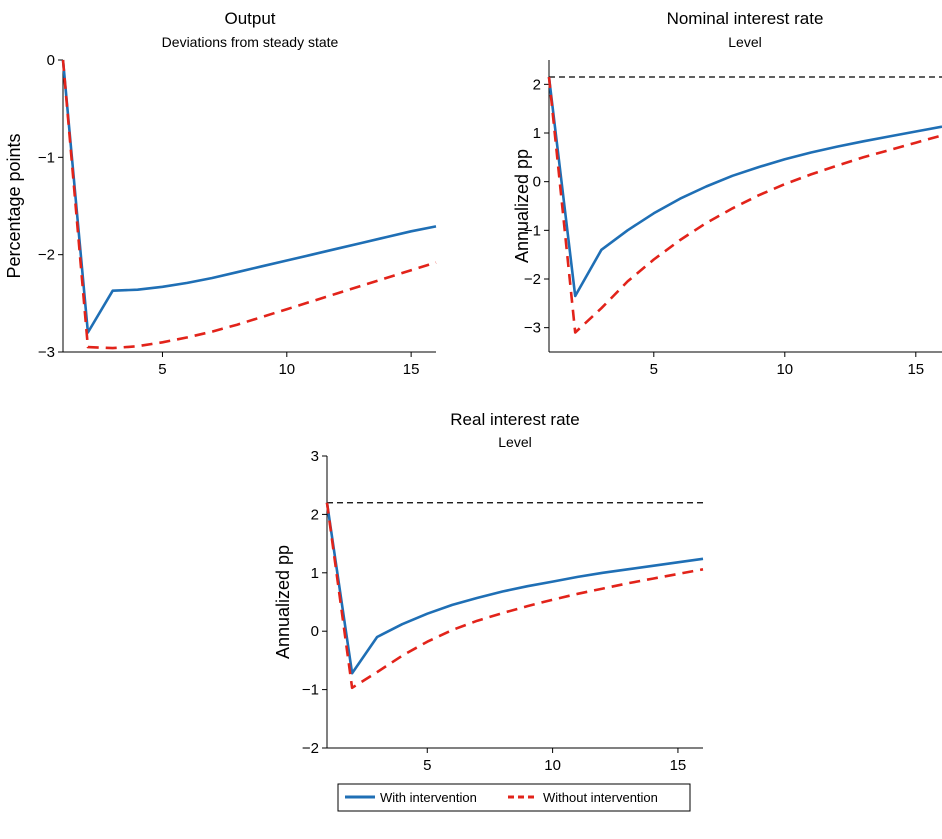  I want to click on y-axis-label: Percentage points, so click(14, 205).